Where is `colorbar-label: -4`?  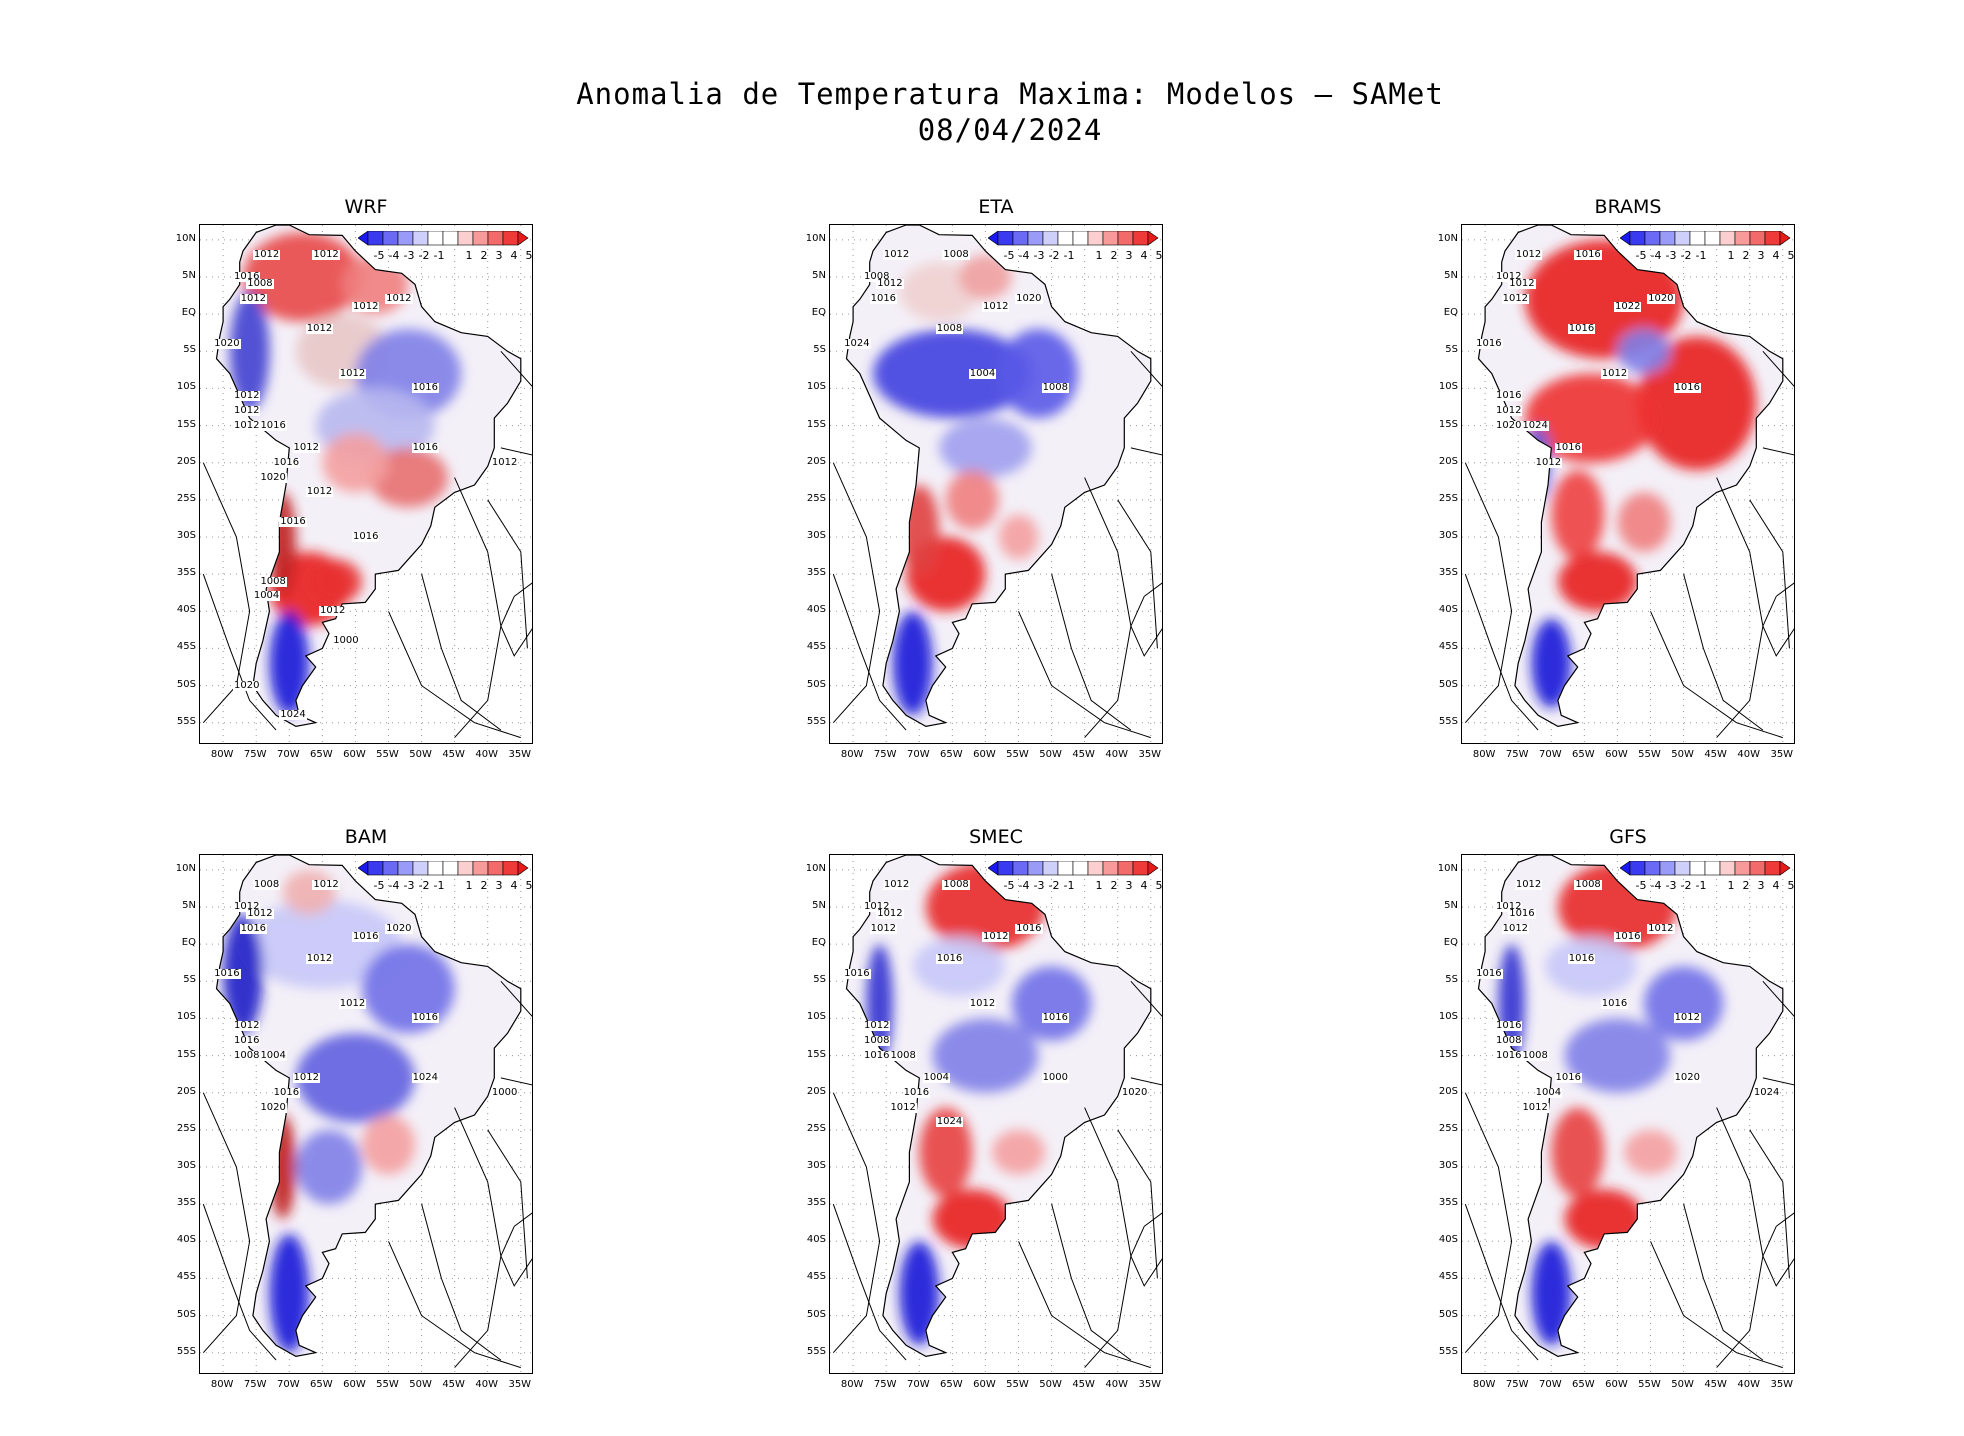
colorbar-label: -4 is located at coordinates (1656, 255).